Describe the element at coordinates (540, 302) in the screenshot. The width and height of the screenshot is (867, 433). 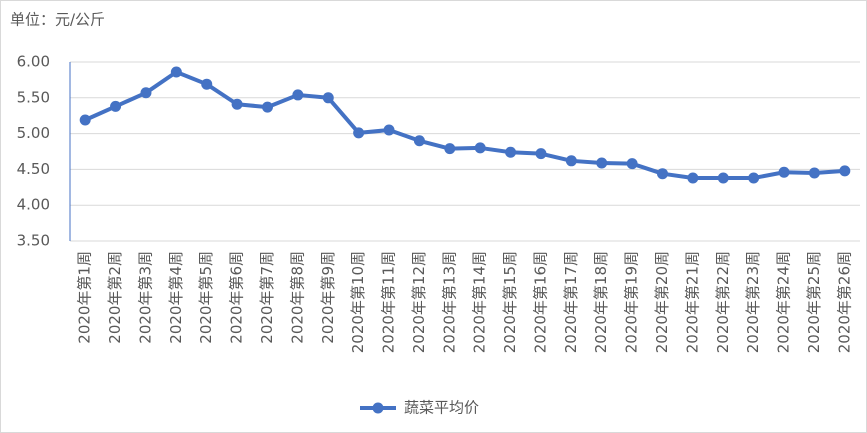
I see `x-tick-label: 2020年第16周` at that location.